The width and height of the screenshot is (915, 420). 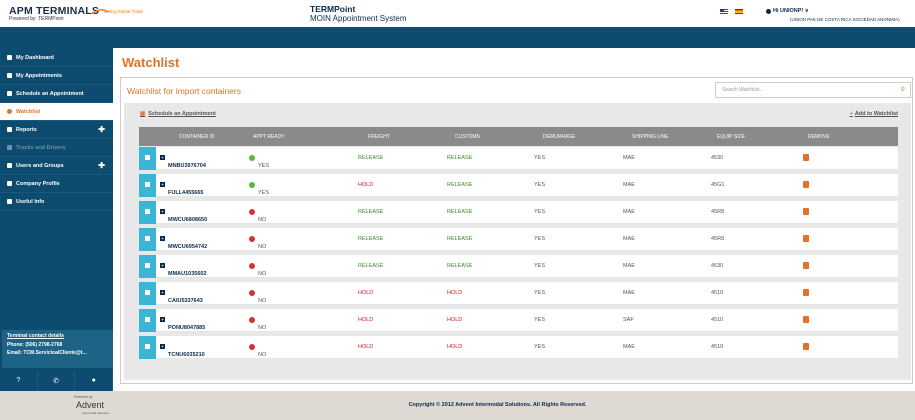 What do you see at coordinates (183, 270) in the screenshot?
I see `container-id: + MMAU1035602` at bounding box center [183, 270].